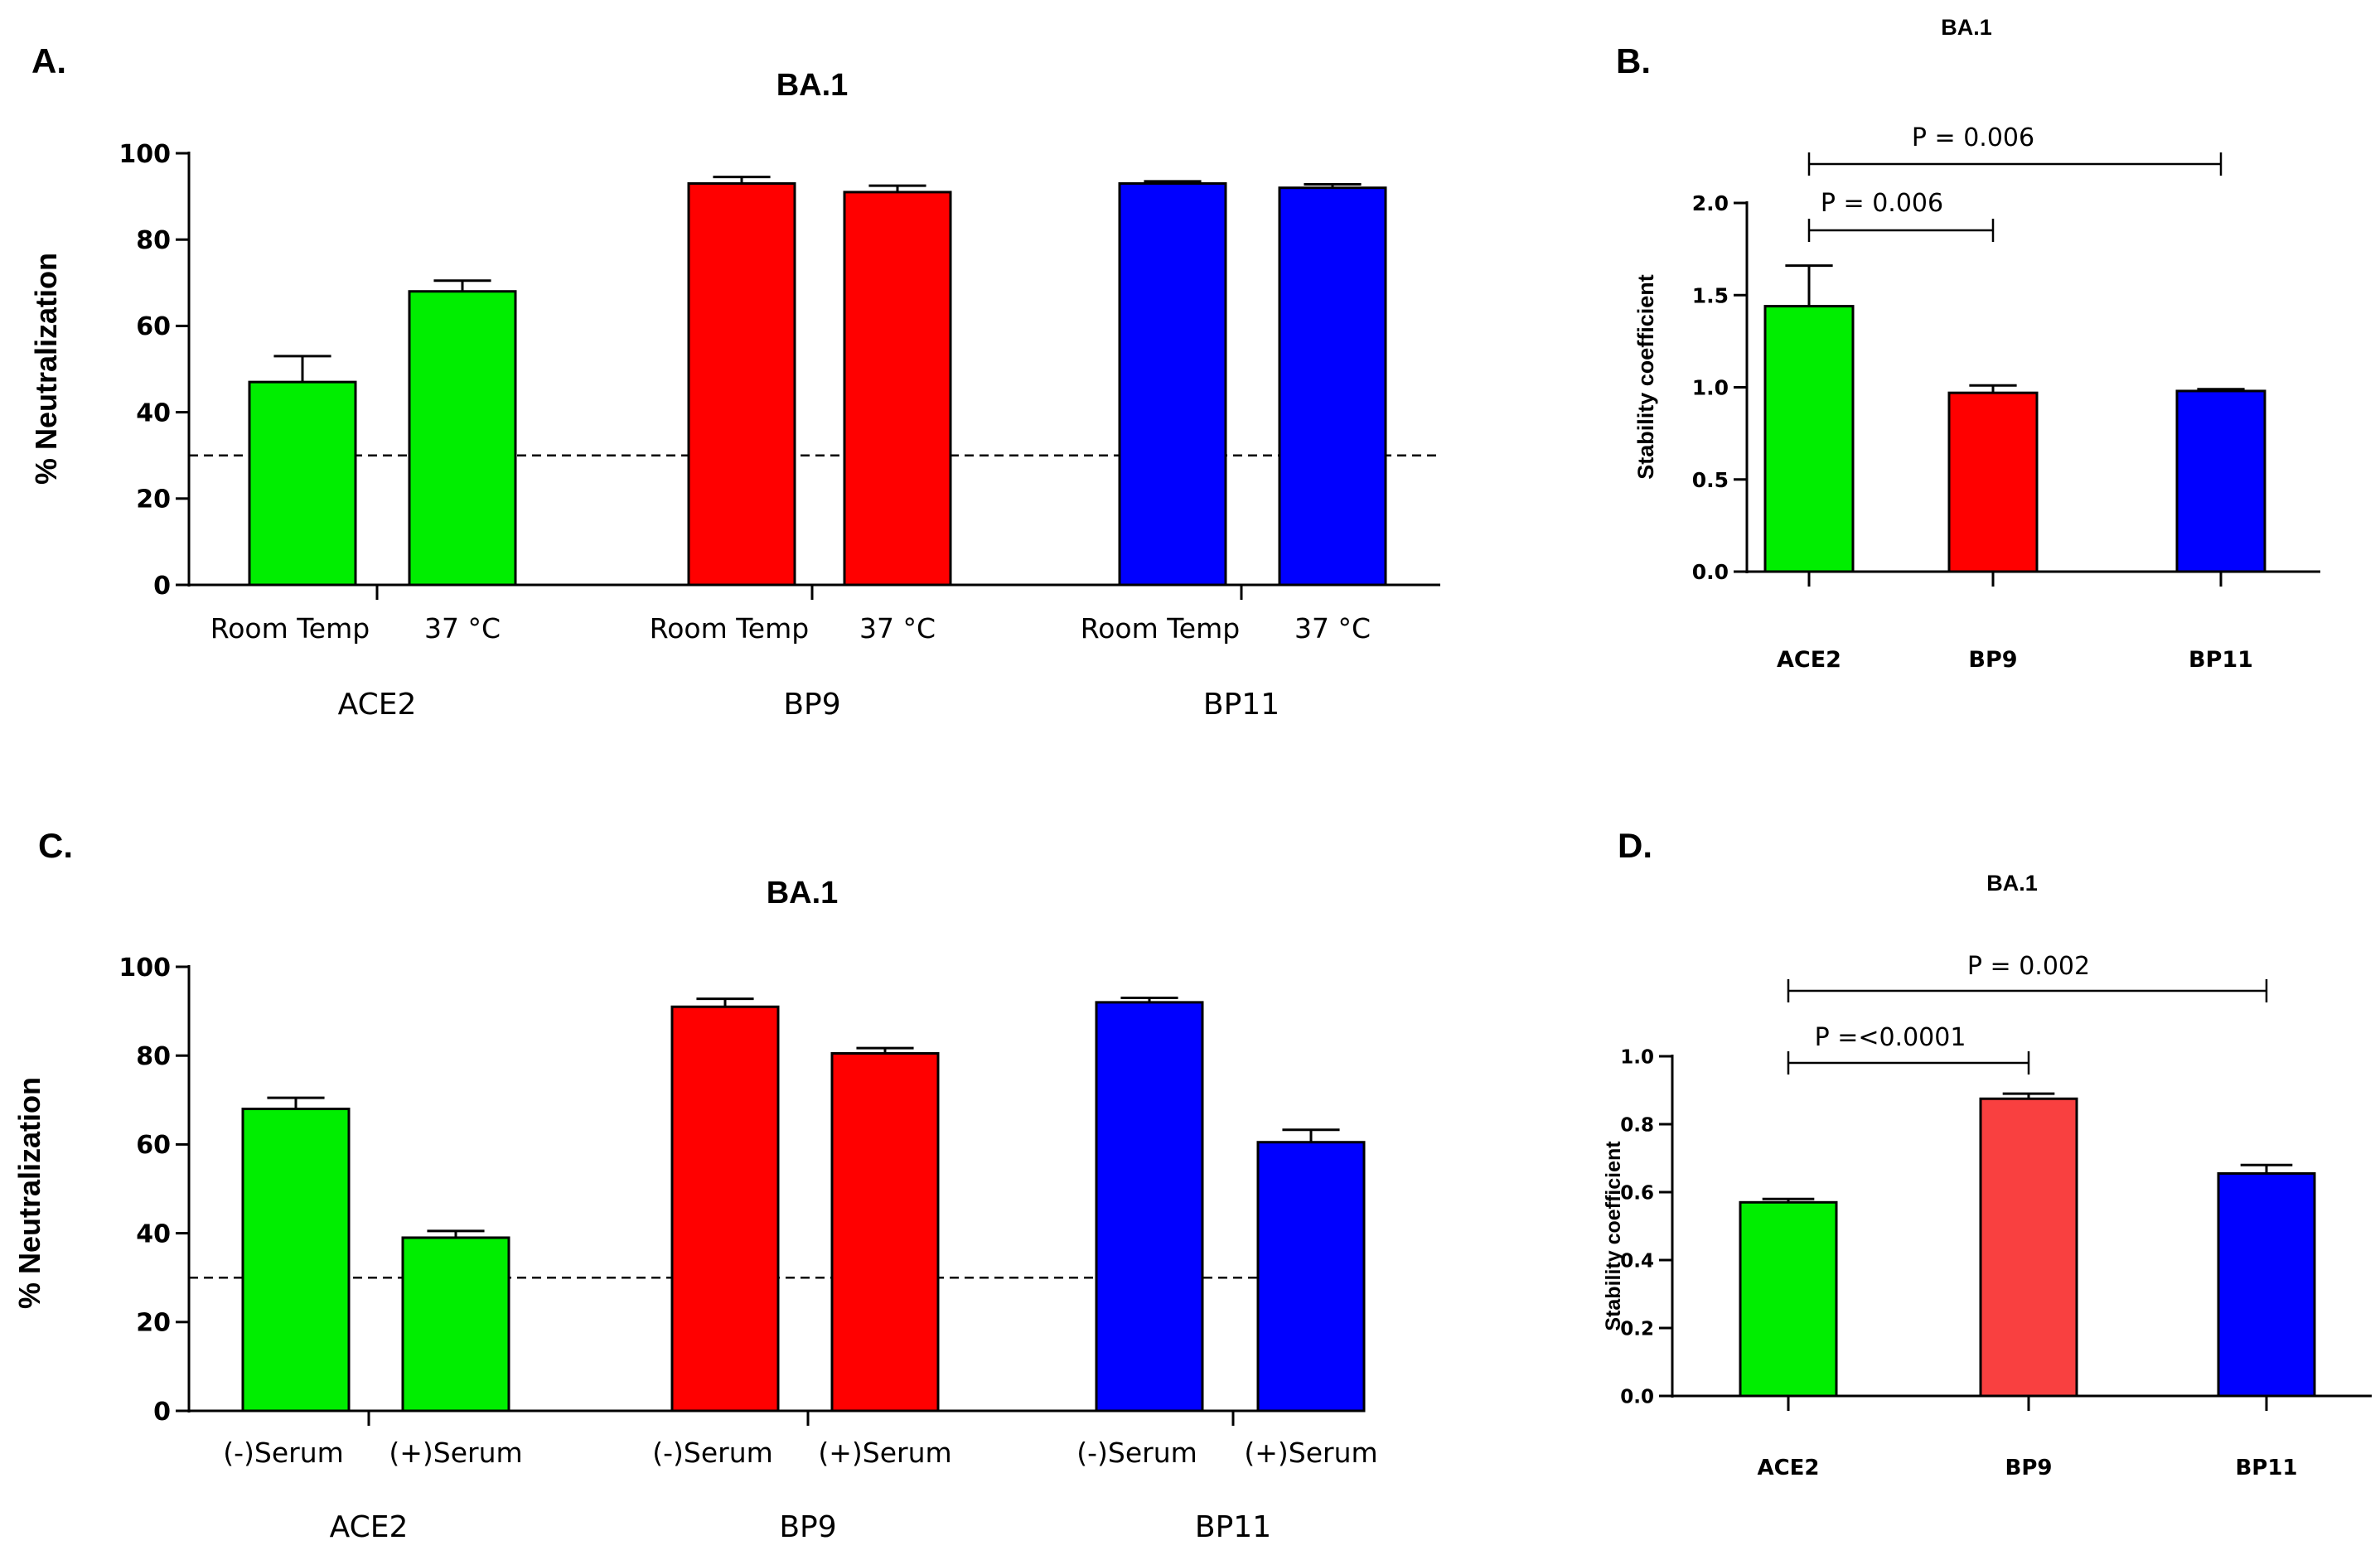 This screenshot has width=2380, height=1555. Describe the element at coordinates (1637, 1193) in the screenshot. I see `y-tick-label: 0.6` at that location.